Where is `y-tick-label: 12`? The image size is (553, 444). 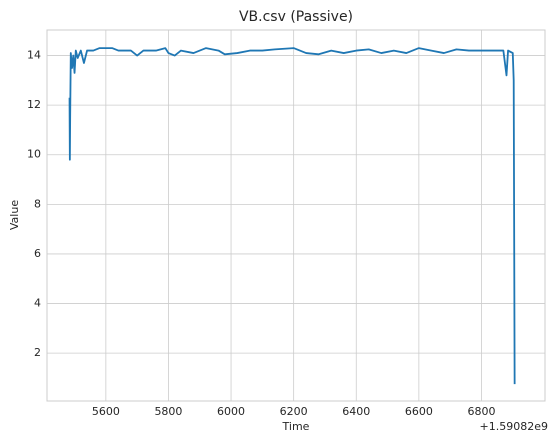 y-tick-label: 12 is located at coordinates (34, 104).